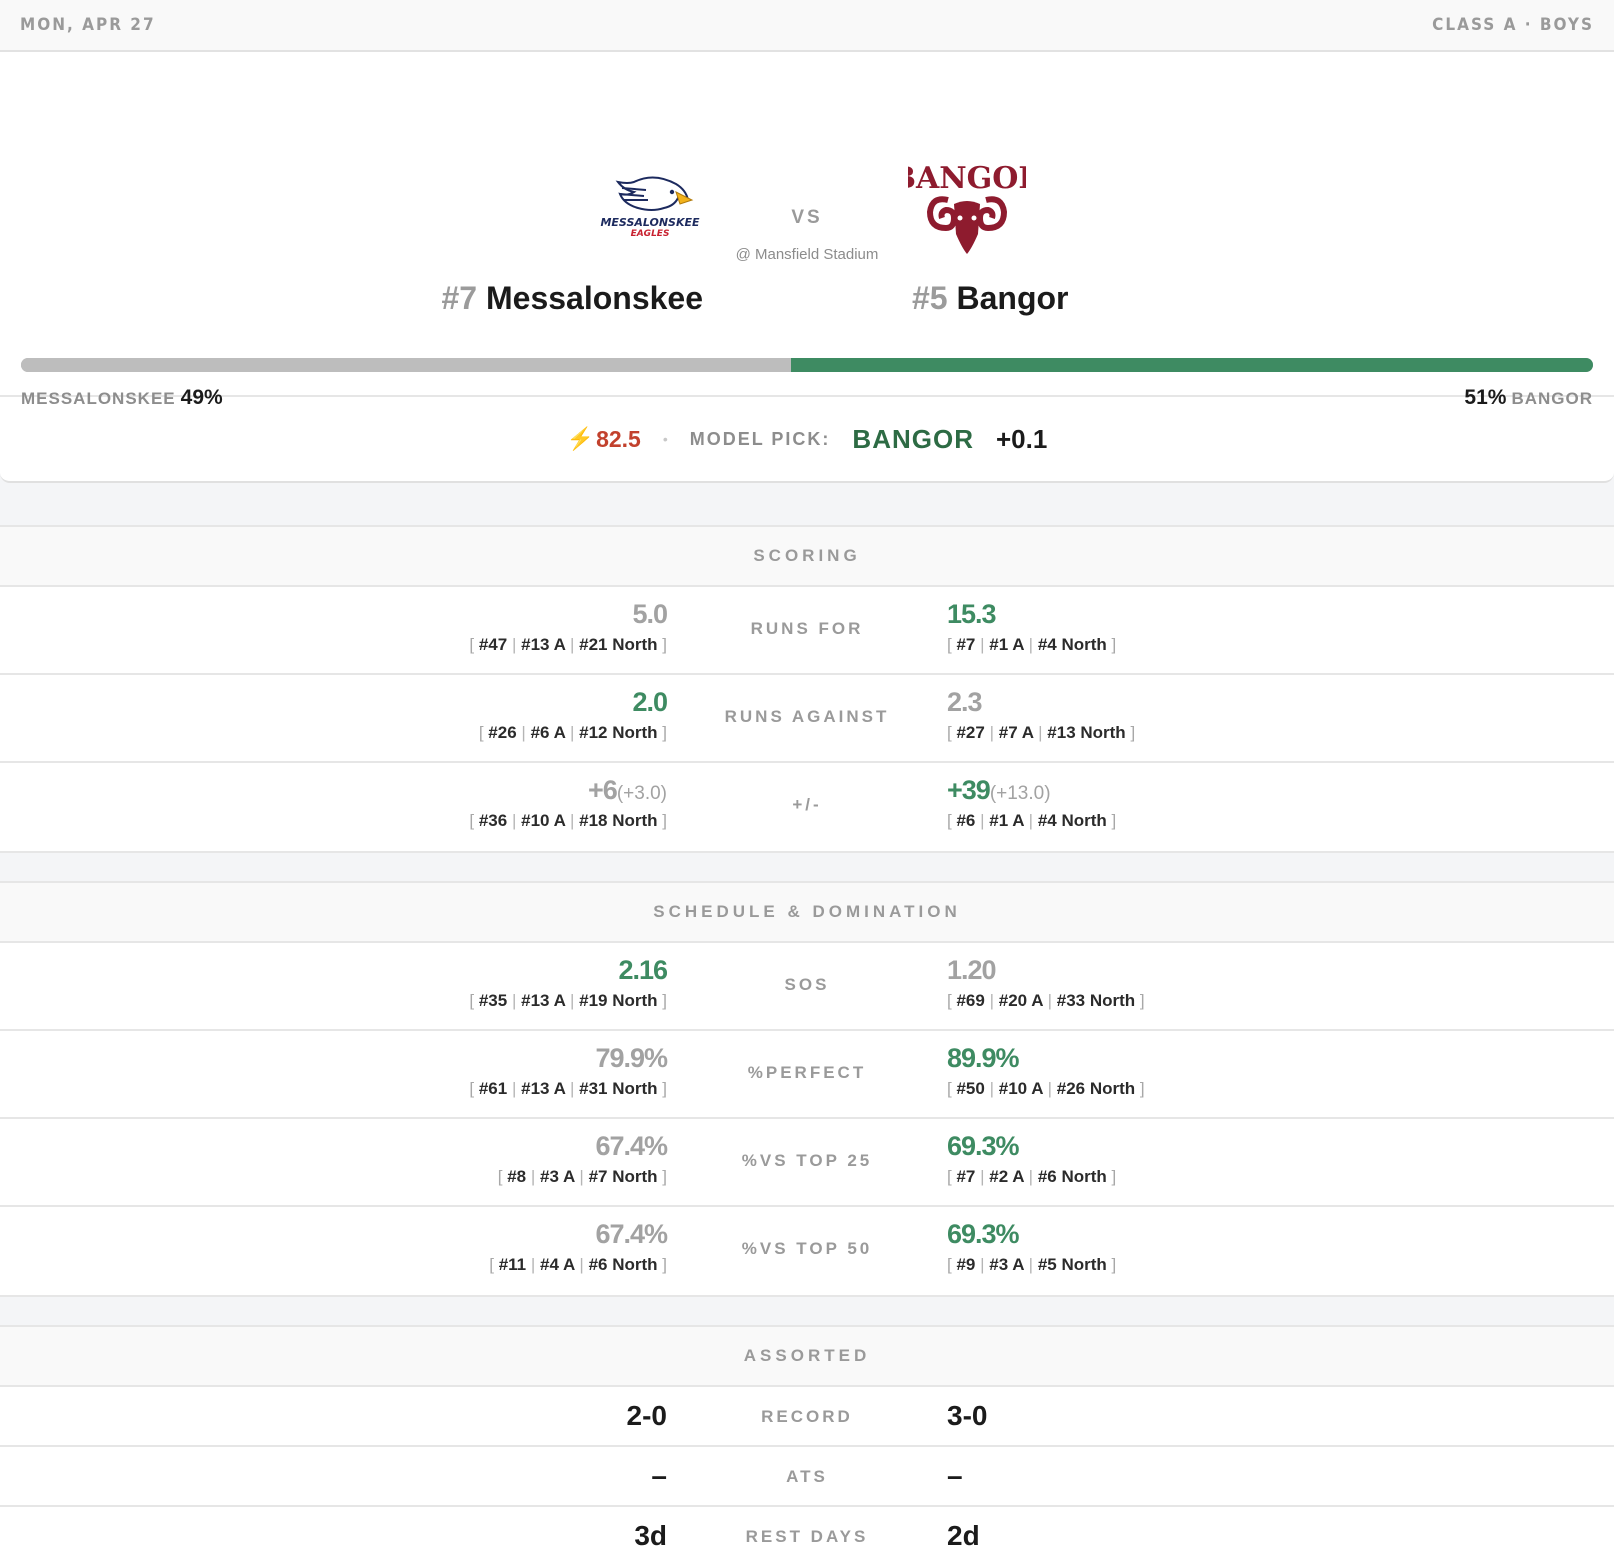  Describe the element at coordinates (807, 1357) in the screenshot. I see `section-title: ASSORTED` at that location.